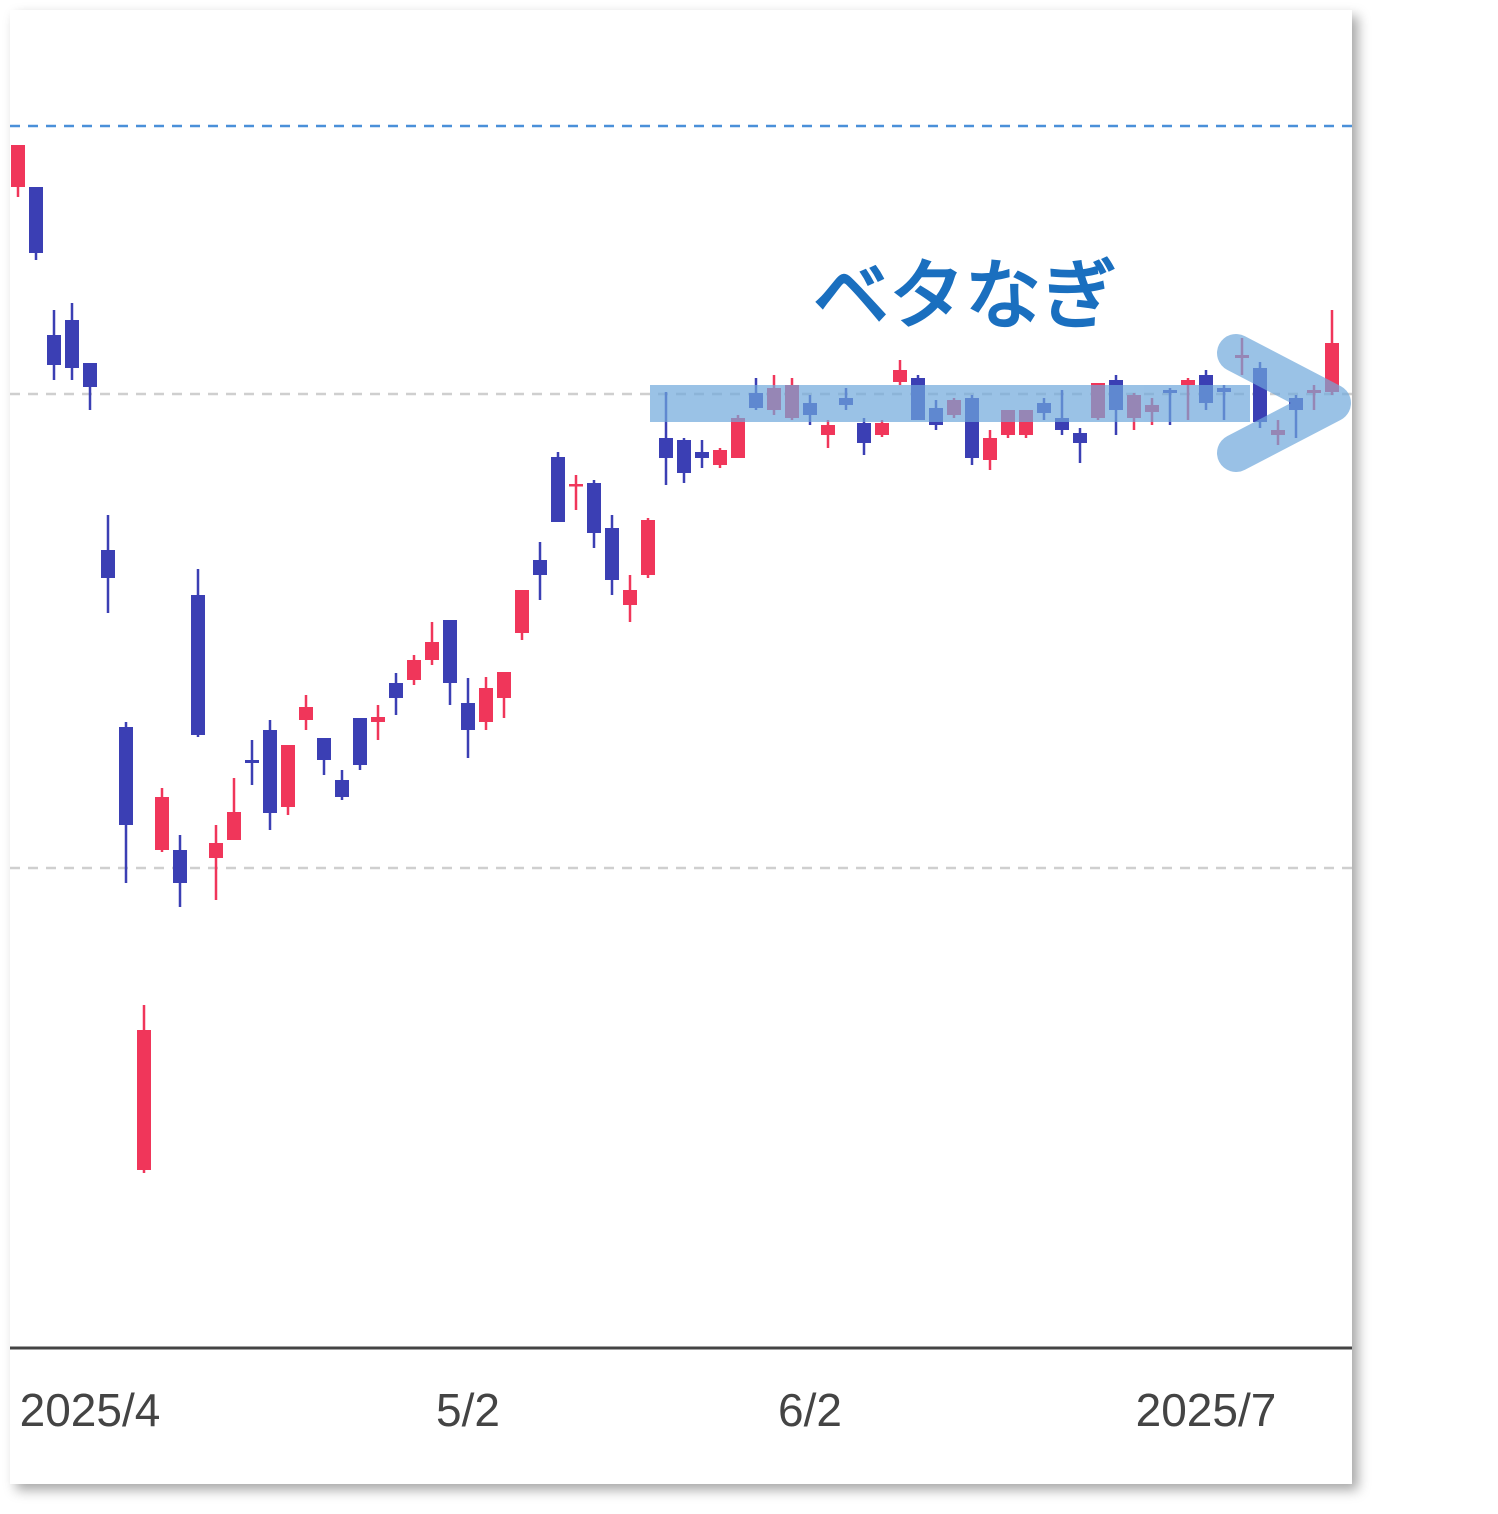  I want to click on annotation: ベタなぎ, so click(965, 296).